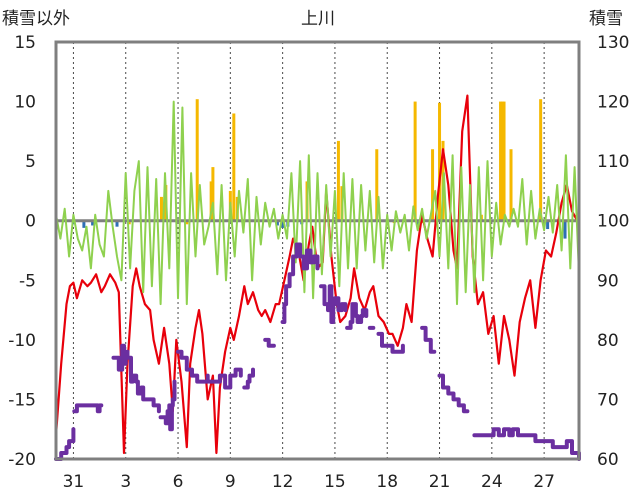 The image size is (636, 501). What do you see at coordinates (613, 103) in the screenshot?
I see `y-right-tick-label: 120` at bounding box center [613, 103].